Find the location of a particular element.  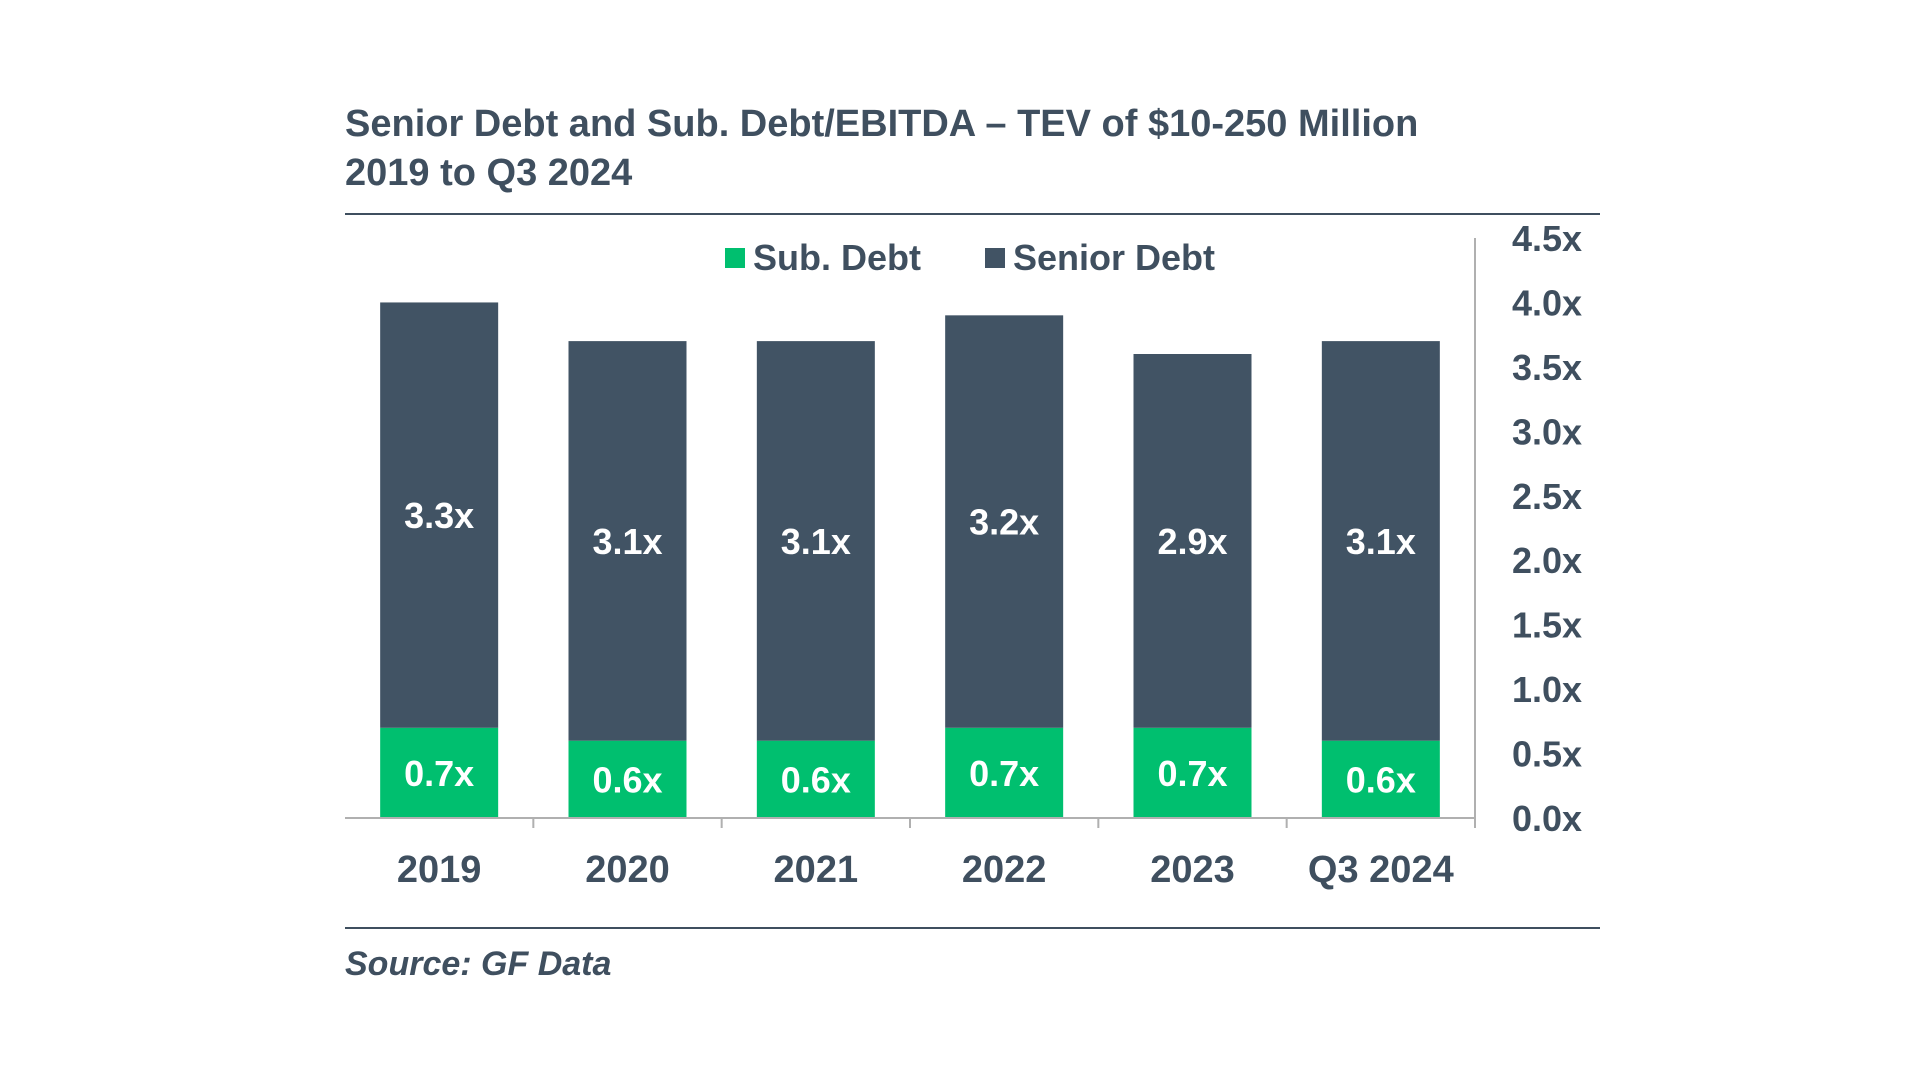

data-label-sub-debt-4: 0.7x is located at coordinates (1192, 773).